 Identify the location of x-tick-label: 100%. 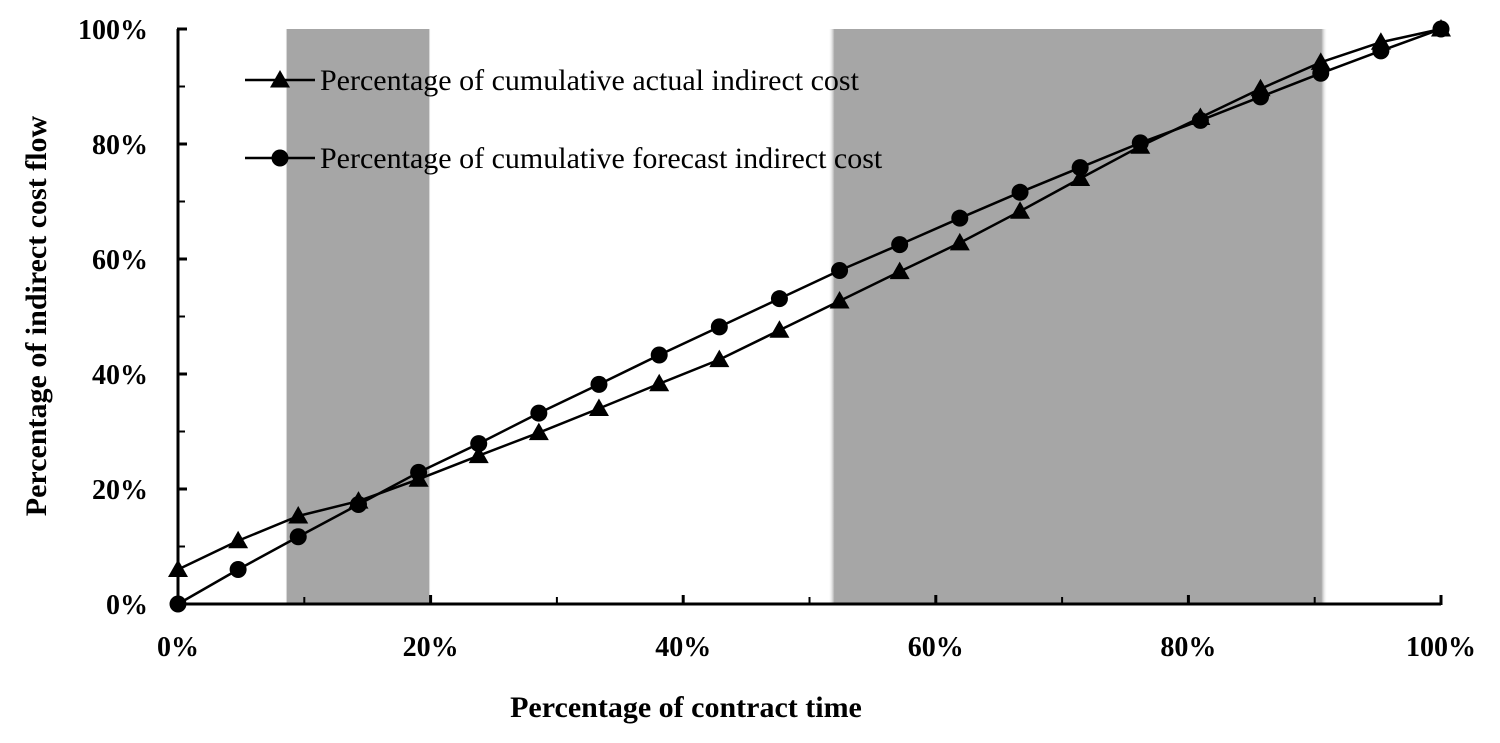
(1441, 647).